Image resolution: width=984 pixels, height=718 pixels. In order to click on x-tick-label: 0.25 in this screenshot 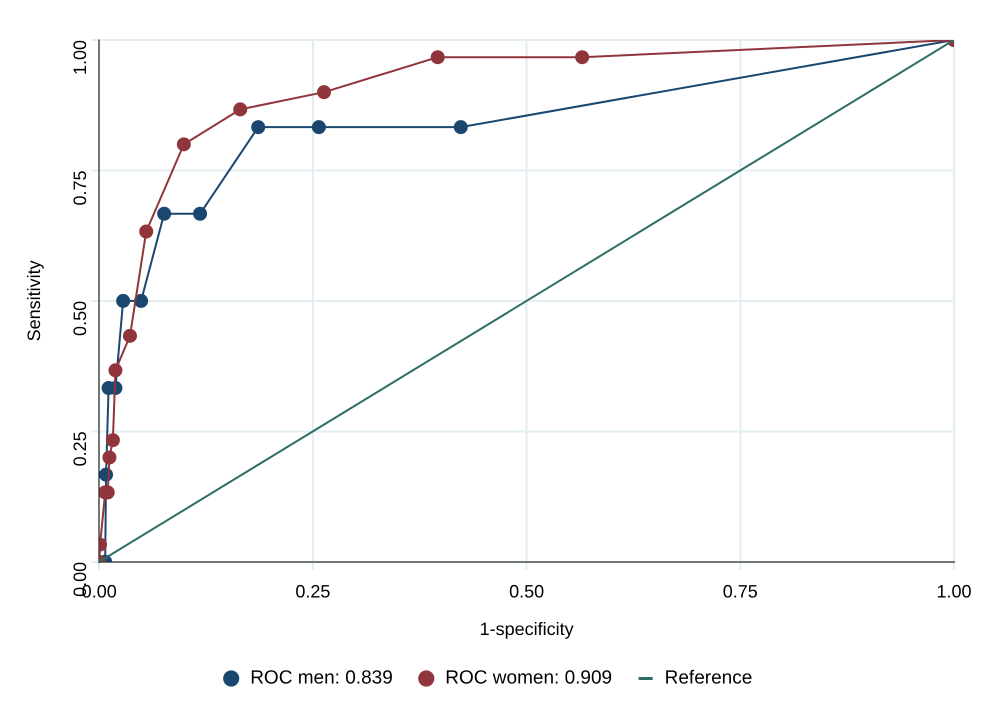, I will do `click(312, 592)`.